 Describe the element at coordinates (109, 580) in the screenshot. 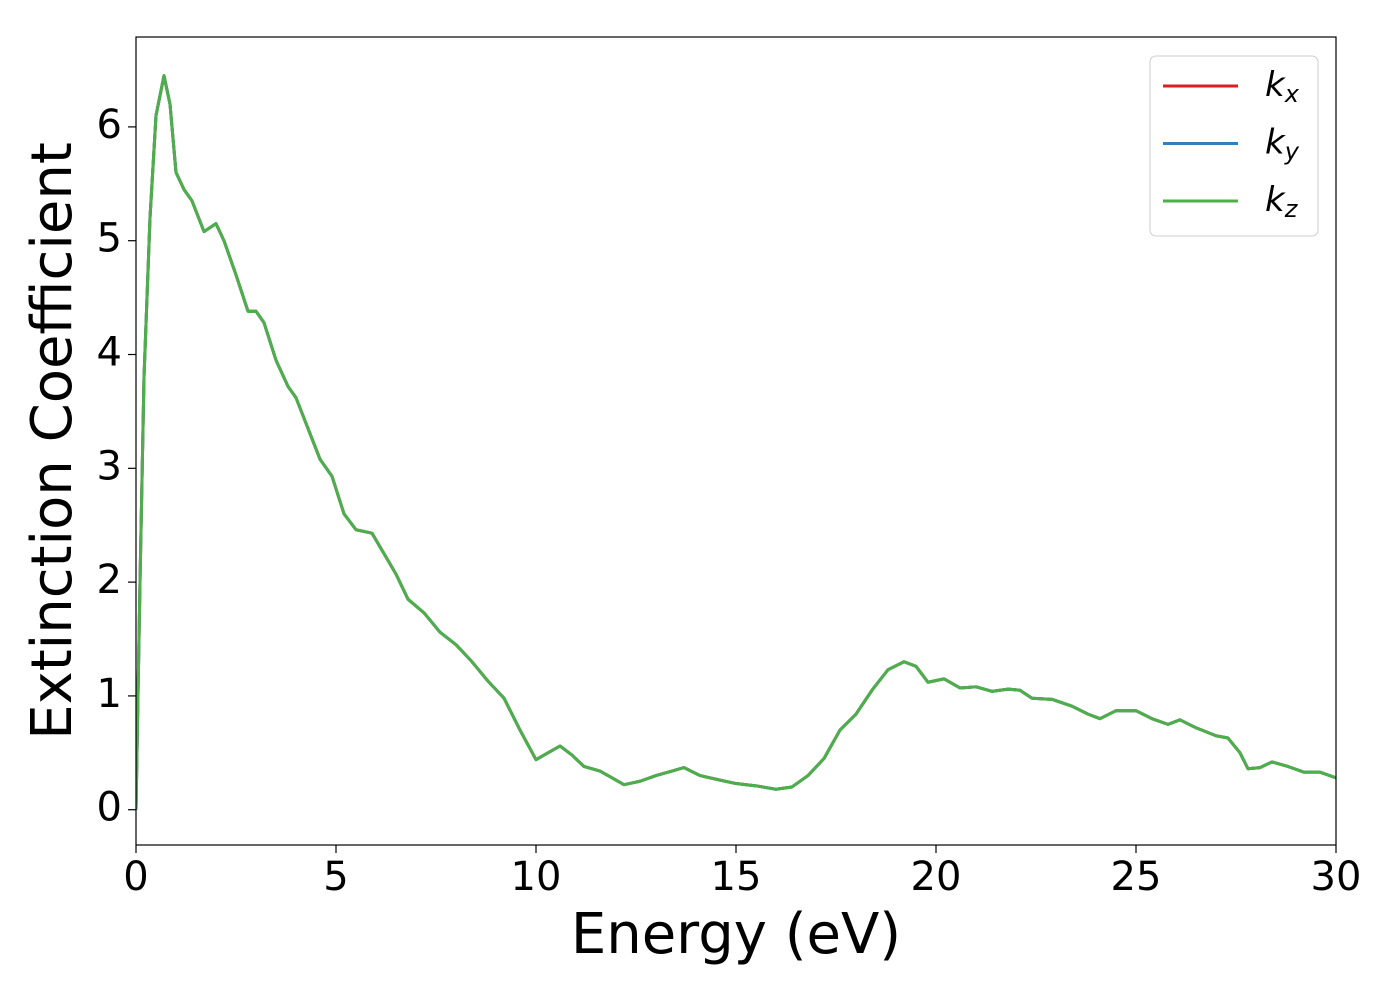

I see `y-tick-label: 2` at that location.